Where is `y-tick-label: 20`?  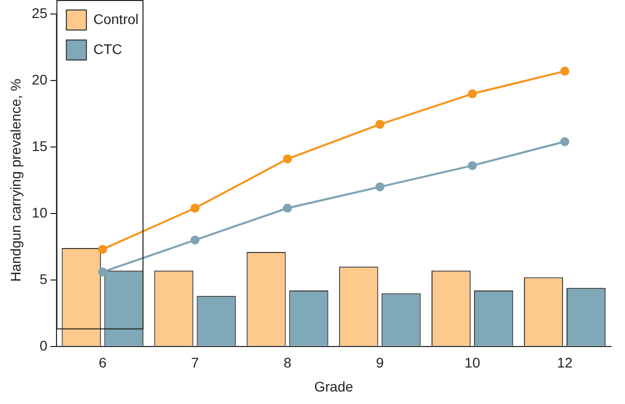
y-tick-label: 20 is located at coordinates (40, 79).